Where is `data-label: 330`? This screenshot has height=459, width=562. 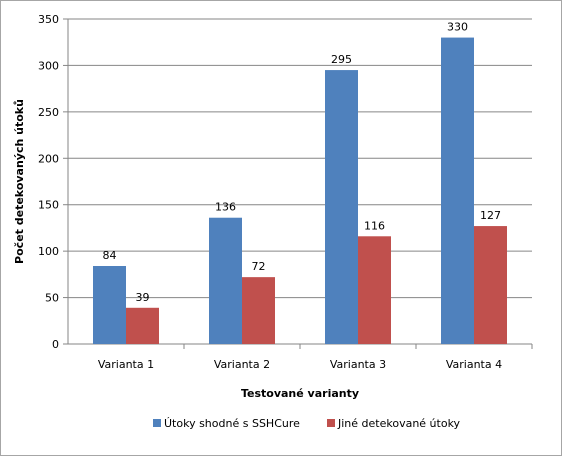
data-label: 330 is located at coordinates (457, 27).